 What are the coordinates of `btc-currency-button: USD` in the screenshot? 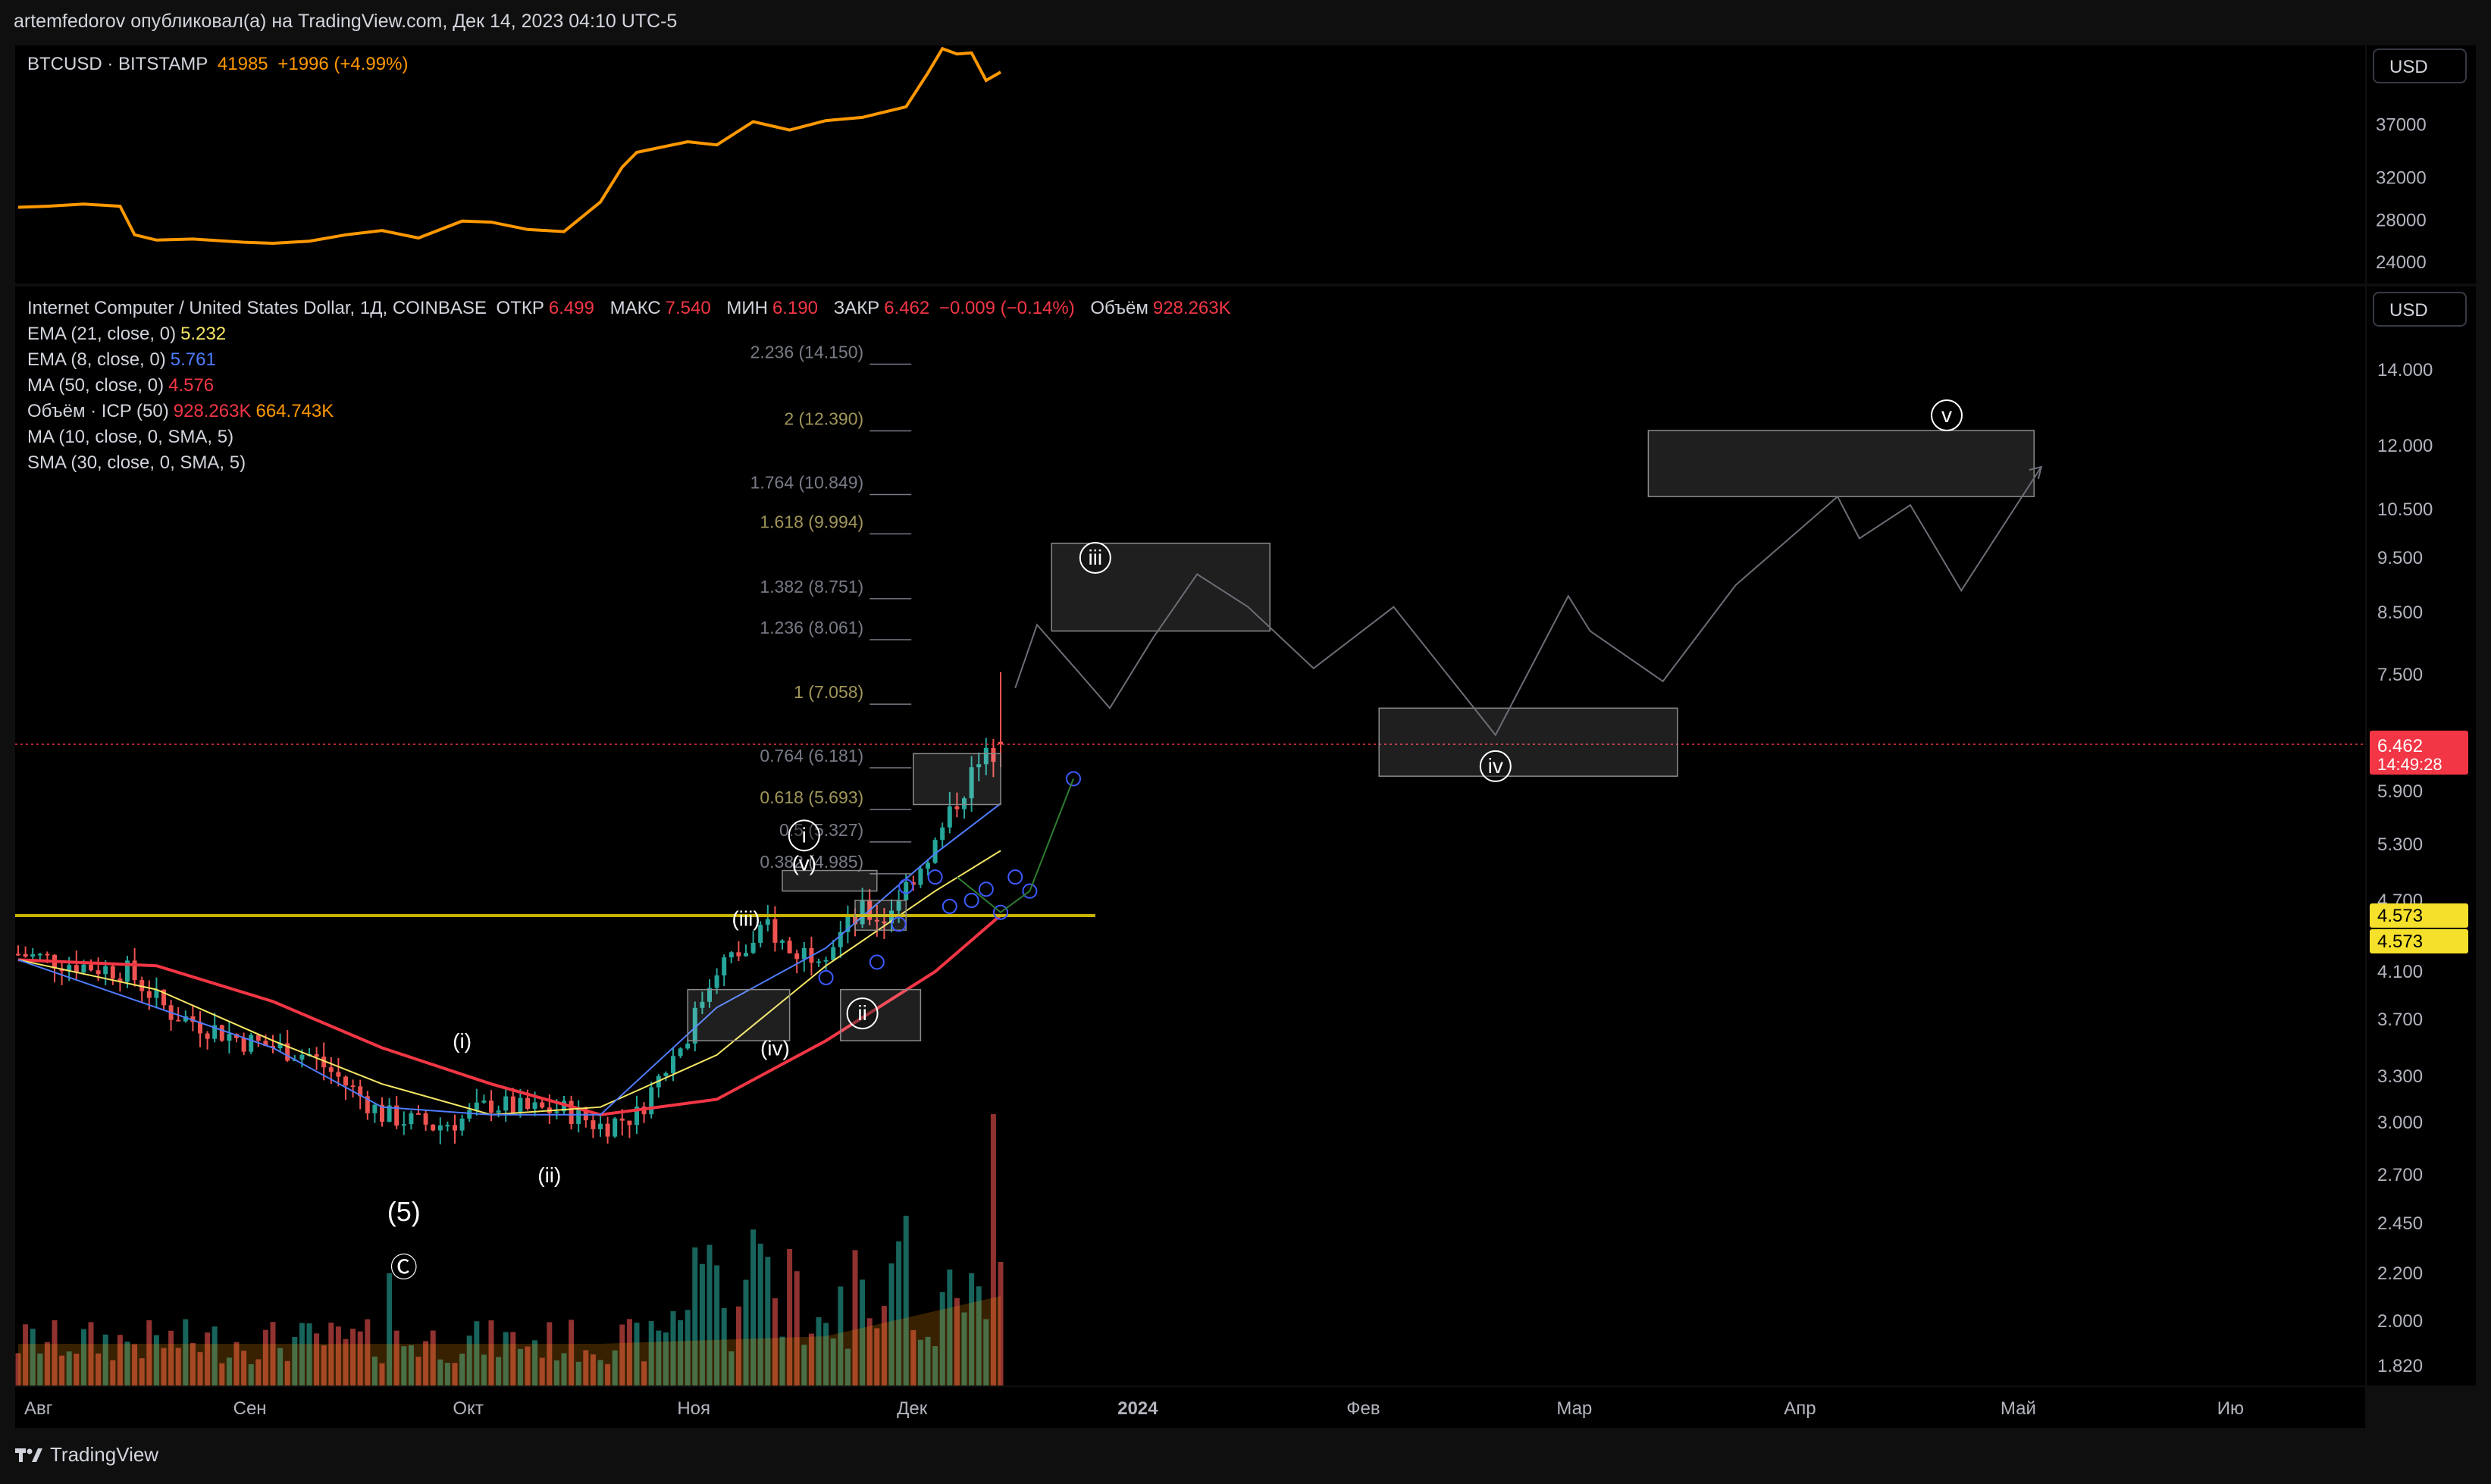 It's located at (2420, 66).